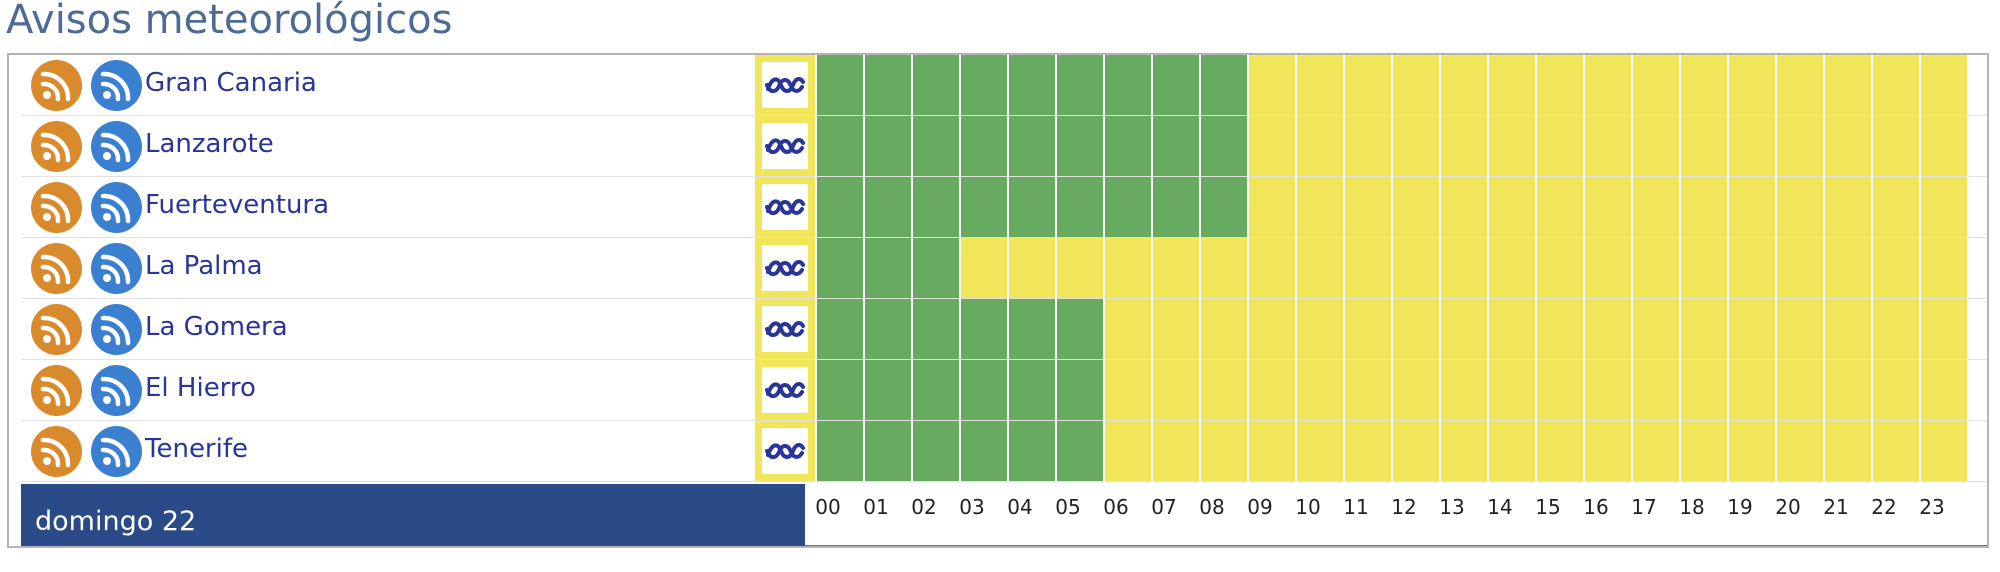 The width and height of the screenshot is (2000, 572). Describe the element at coordinates (231, 83) in the screenshot. I see `island-link: Gran Canaria` at that location.